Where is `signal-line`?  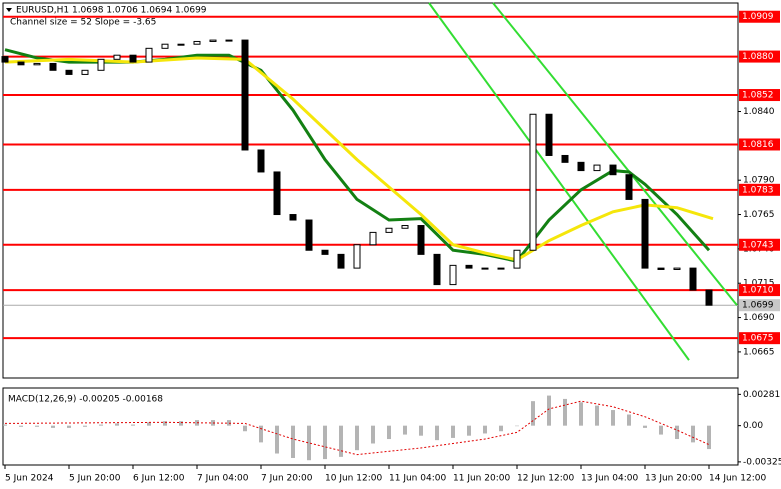
signal-line is located at coordinates (357, 428).